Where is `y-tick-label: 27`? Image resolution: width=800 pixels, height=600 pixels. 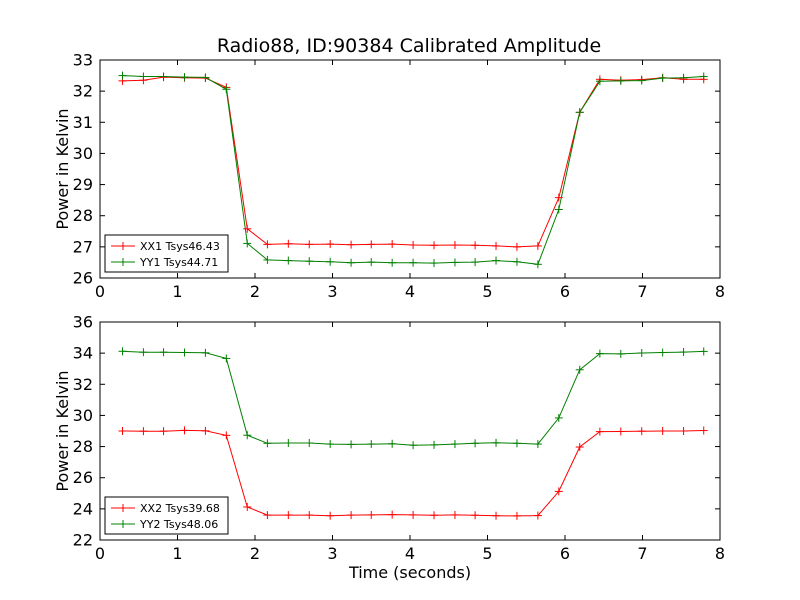
y-tick-label: 27 is located at coordinates (83, 246).